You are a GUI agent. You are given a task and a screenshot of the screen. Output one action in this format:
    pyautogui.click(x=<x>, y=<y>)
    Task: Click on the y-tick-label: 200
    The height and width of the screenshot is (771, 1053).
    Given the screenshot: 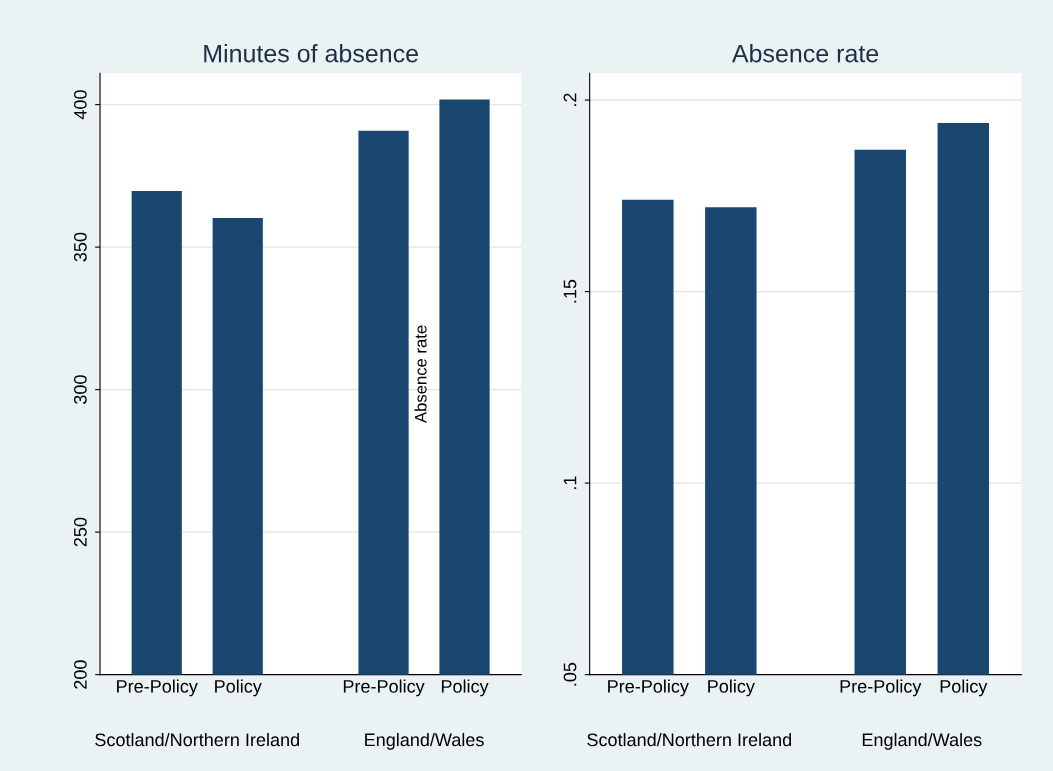 What is the action you would take?
    pyautogui.click(x=80, y=674)
    